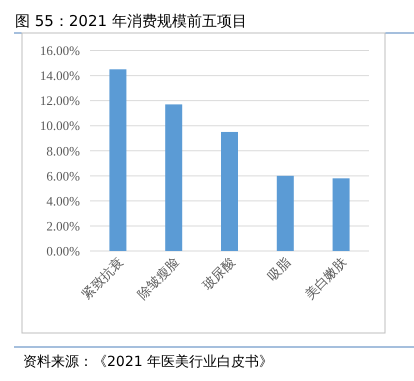  Describe the element at coordinates (60, 50) in the screenshot. I see `y-tick-label: 16.00%` at that location.